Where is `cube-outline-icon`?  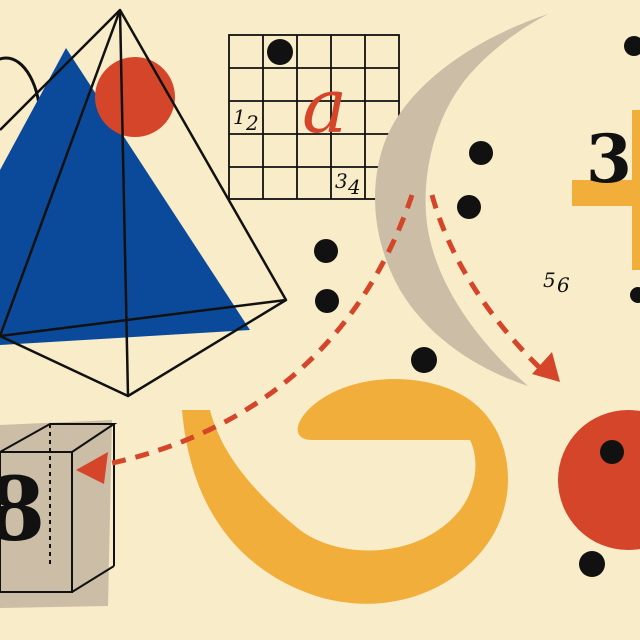 cube-outline-icon is located at coordinates (59, 508).